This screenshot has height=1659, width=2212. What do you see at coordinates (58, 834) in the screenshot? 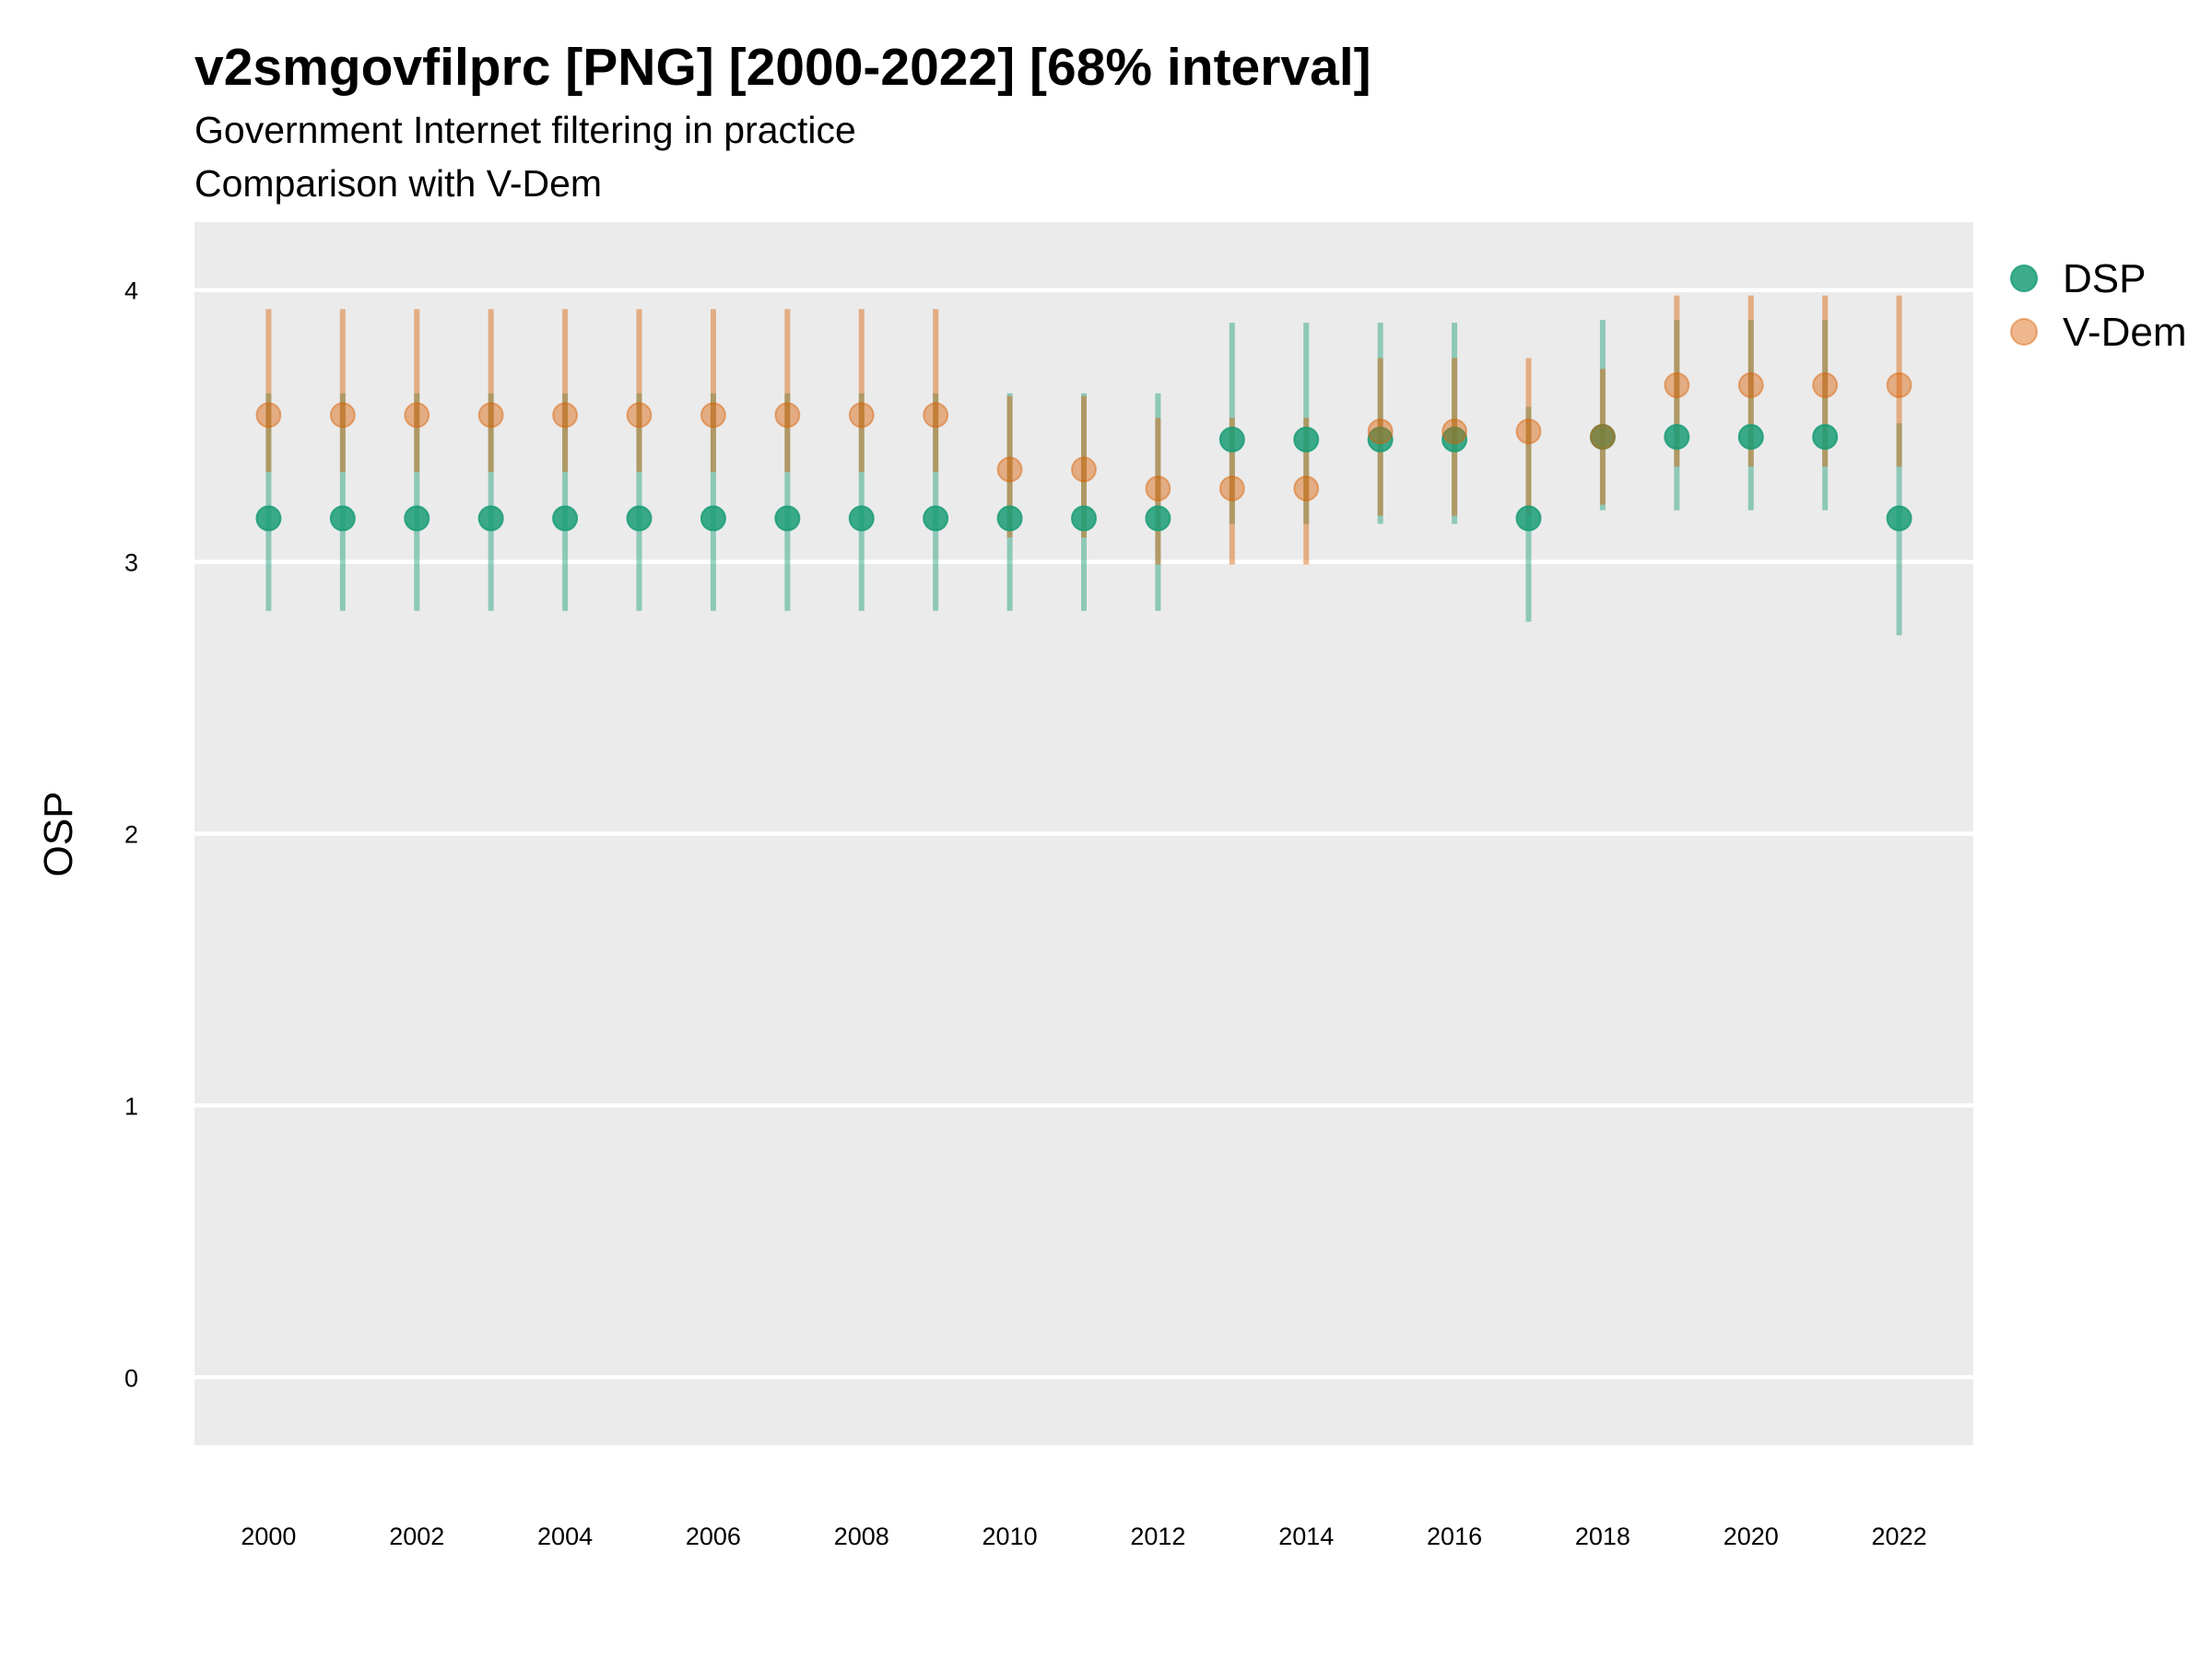
I see `y-axis-label: OSP` at bounding box center [58, 834].